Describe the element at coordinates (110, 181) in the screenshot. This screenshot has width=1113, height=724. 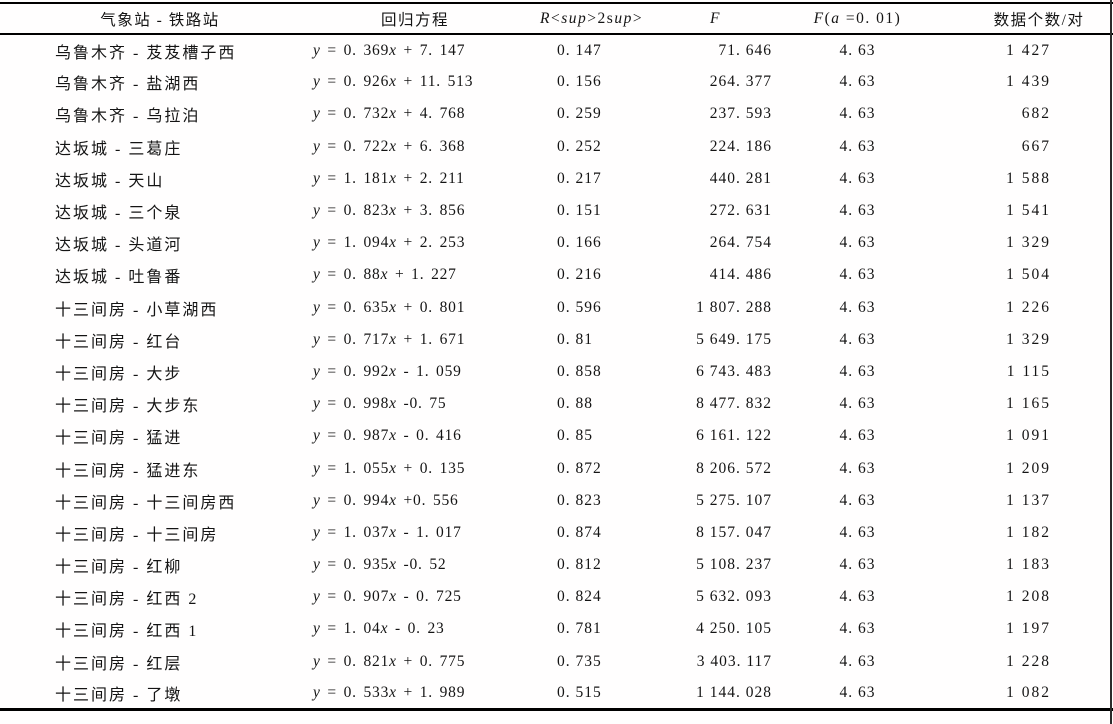
I see `cell-station-pair: 达坂城 - 天山` at that location.